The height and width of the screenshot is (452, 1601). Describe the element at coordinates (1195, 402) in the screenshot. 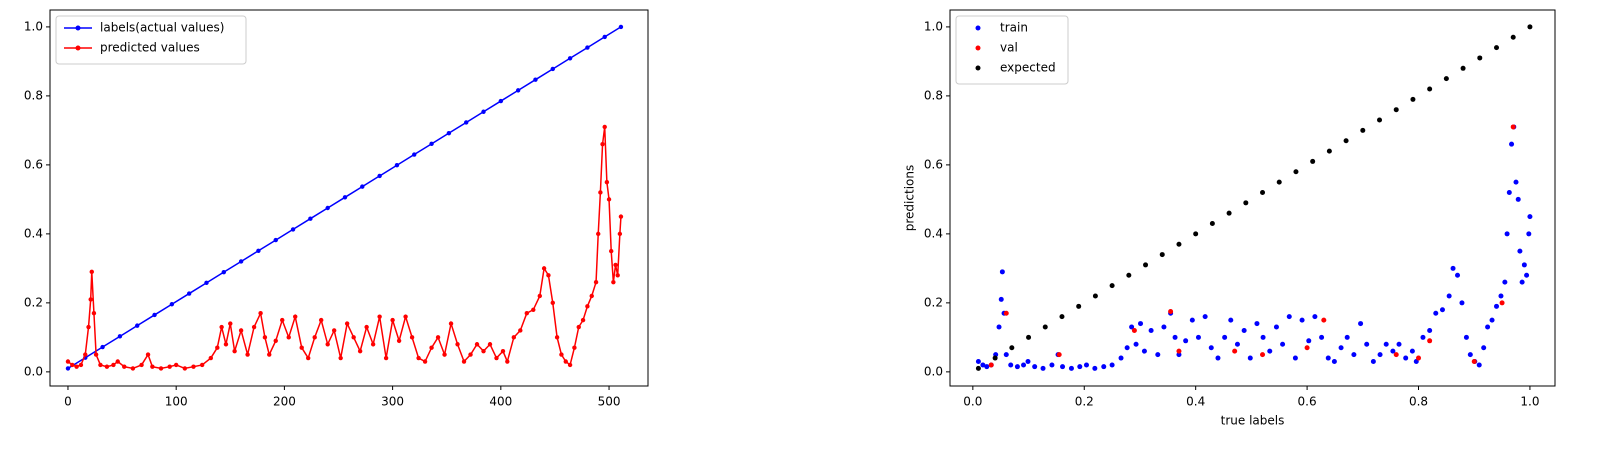

I see `x-tick-label: 0.4` at that location.